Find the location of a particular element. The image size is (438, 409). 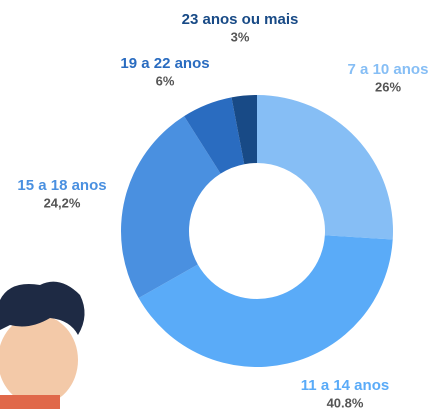

slice-label: 15 a 18 anos is located at coordinates (61, 185).